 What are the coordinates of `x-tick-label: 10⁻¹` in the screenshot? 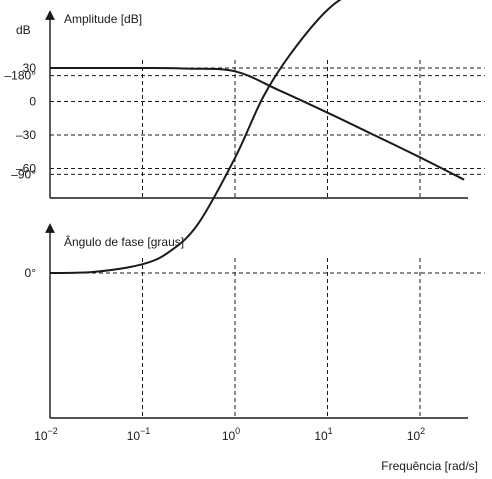 It's located at (139, 434).